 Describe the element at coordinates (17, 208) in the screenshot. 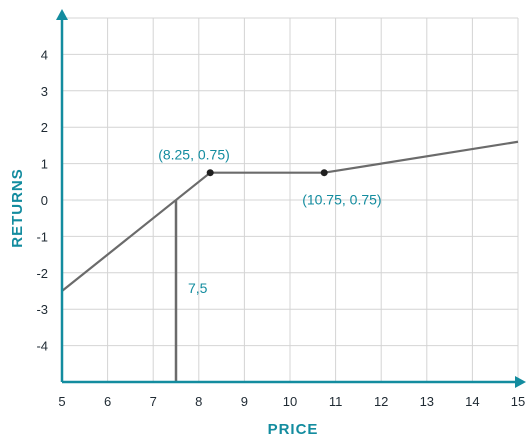

I see `y-axis-title: RETURNS` at that location.